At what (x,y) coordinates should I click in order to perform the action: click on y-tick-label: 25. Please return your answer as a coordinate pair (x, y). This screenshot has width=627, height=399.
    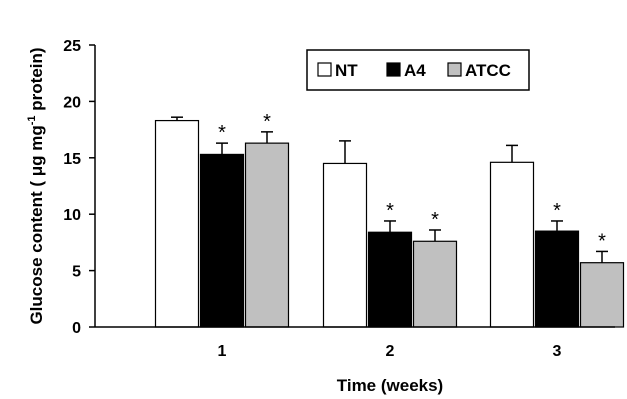
    Looking at the image, I should click on (72, 46).